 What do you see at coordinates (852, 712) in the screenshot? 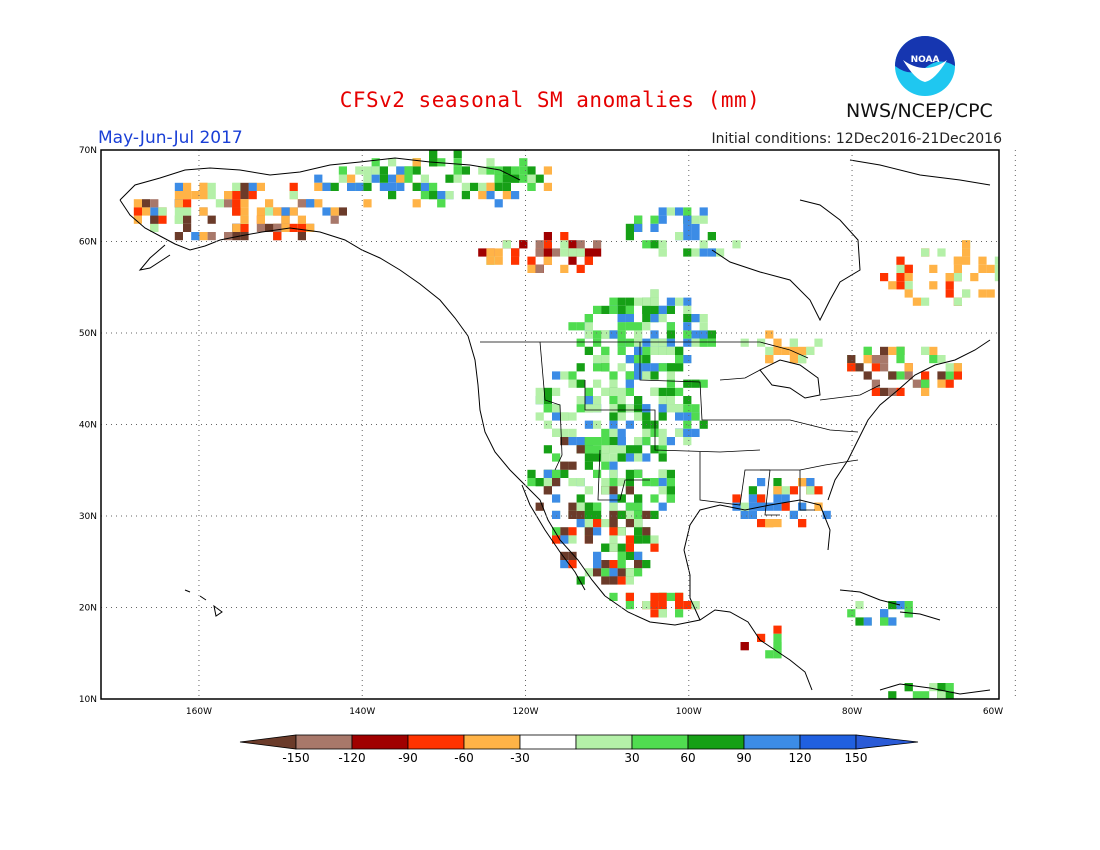
I see `lon-label: 80W` at bounding box center [852, 712].